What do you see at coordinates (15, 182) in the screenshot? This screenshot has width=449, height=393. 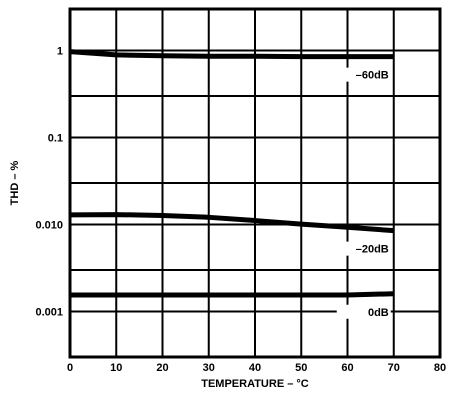 I see `y-axis-label: THD – %` at bounding box center [15, 182].